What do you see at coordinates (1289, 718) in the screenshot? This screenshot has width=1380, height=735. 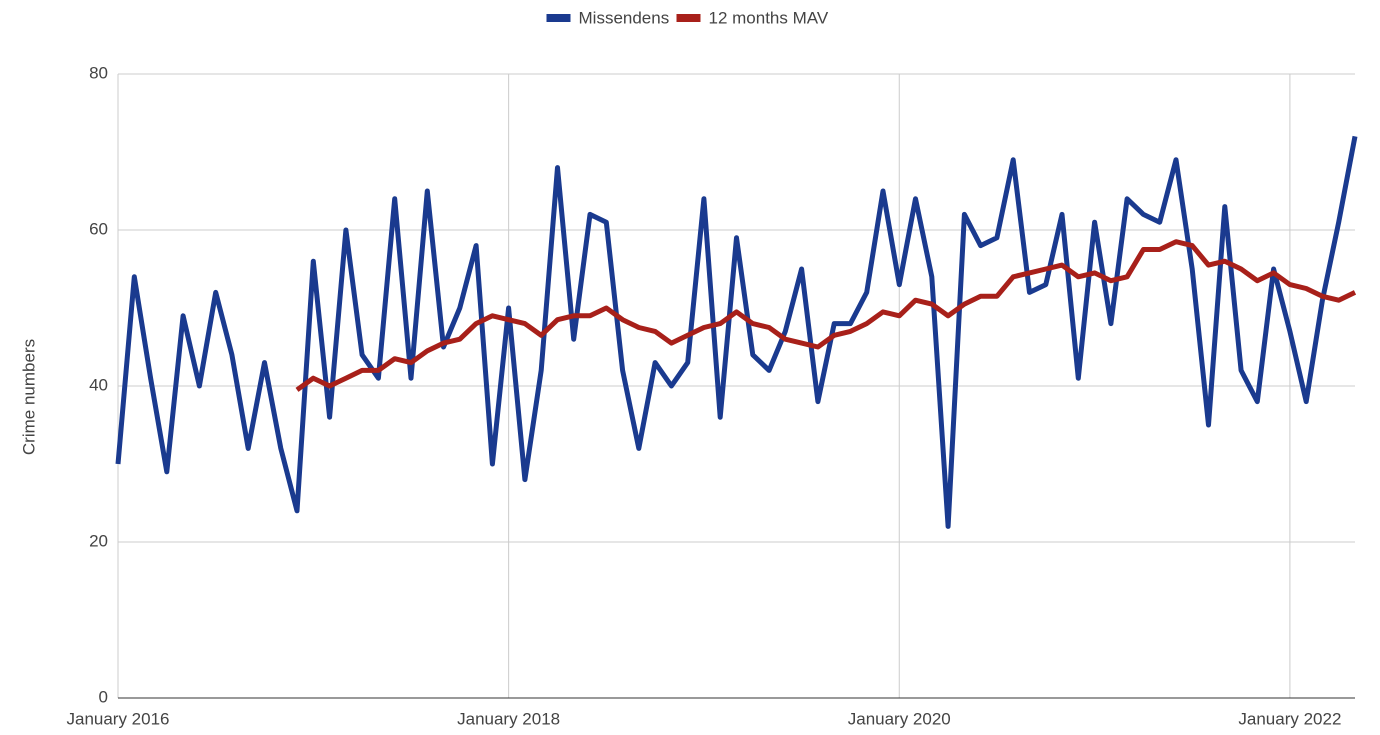 I see `x-tick-label: January 2022` at bounding box center [1289, 718].